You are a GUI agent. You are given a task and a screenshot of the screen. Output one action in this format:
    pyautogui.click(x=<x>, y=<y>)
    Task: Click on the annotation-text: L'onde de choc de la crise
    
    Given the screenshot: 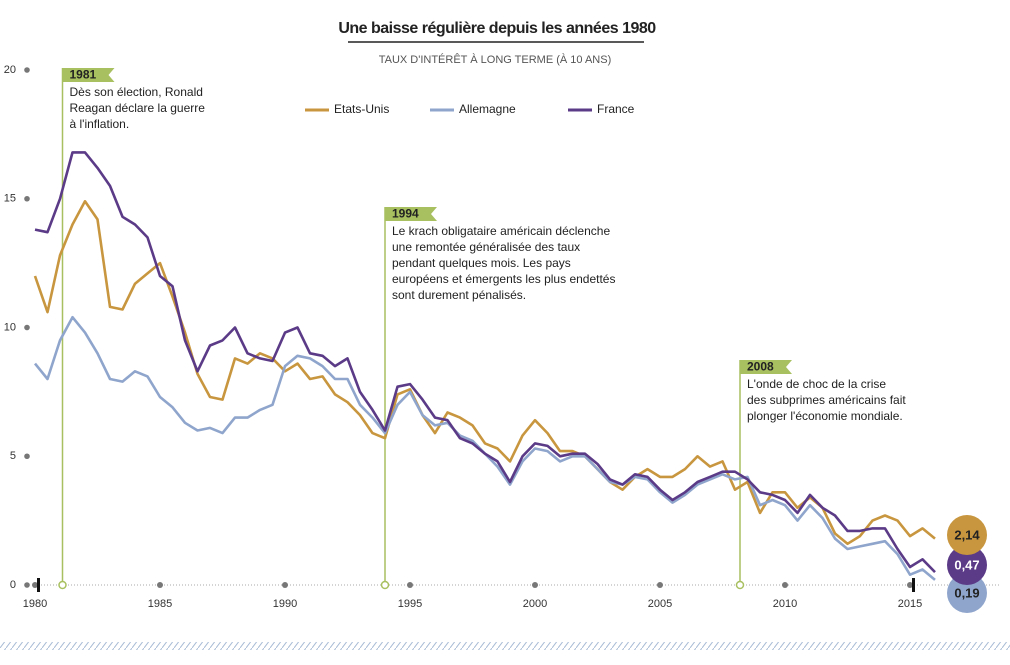 What is the action you would take?
    pyautogui.click(x=816, y=384)
    